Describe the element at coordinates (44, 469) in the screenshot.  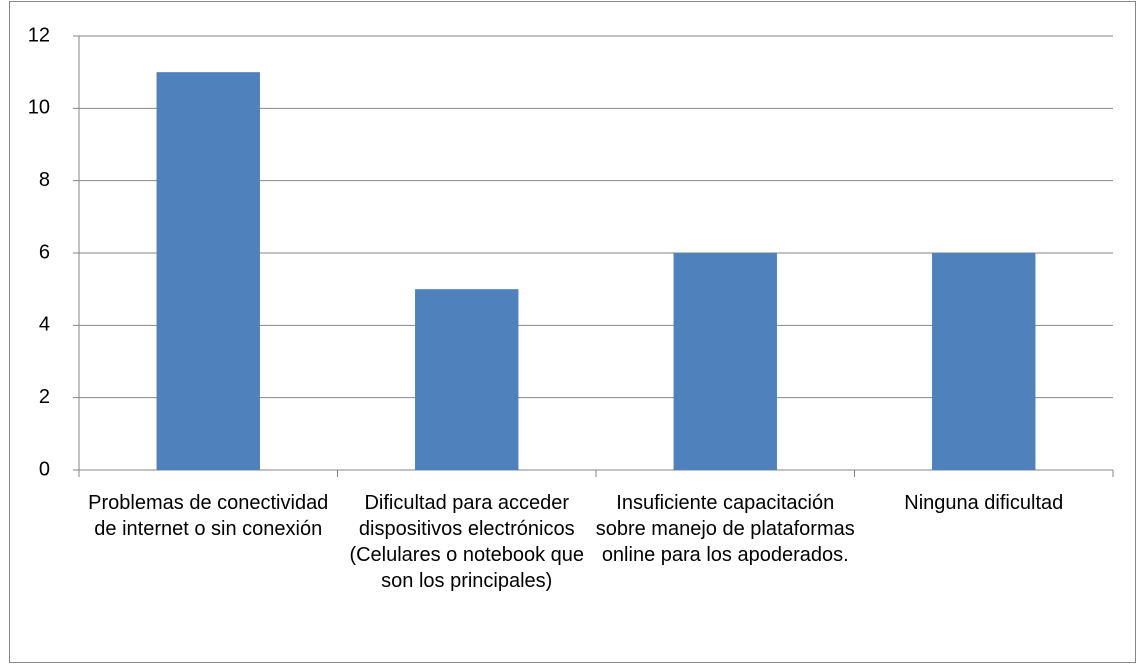
I see `y-tick-label: 0` at that location.